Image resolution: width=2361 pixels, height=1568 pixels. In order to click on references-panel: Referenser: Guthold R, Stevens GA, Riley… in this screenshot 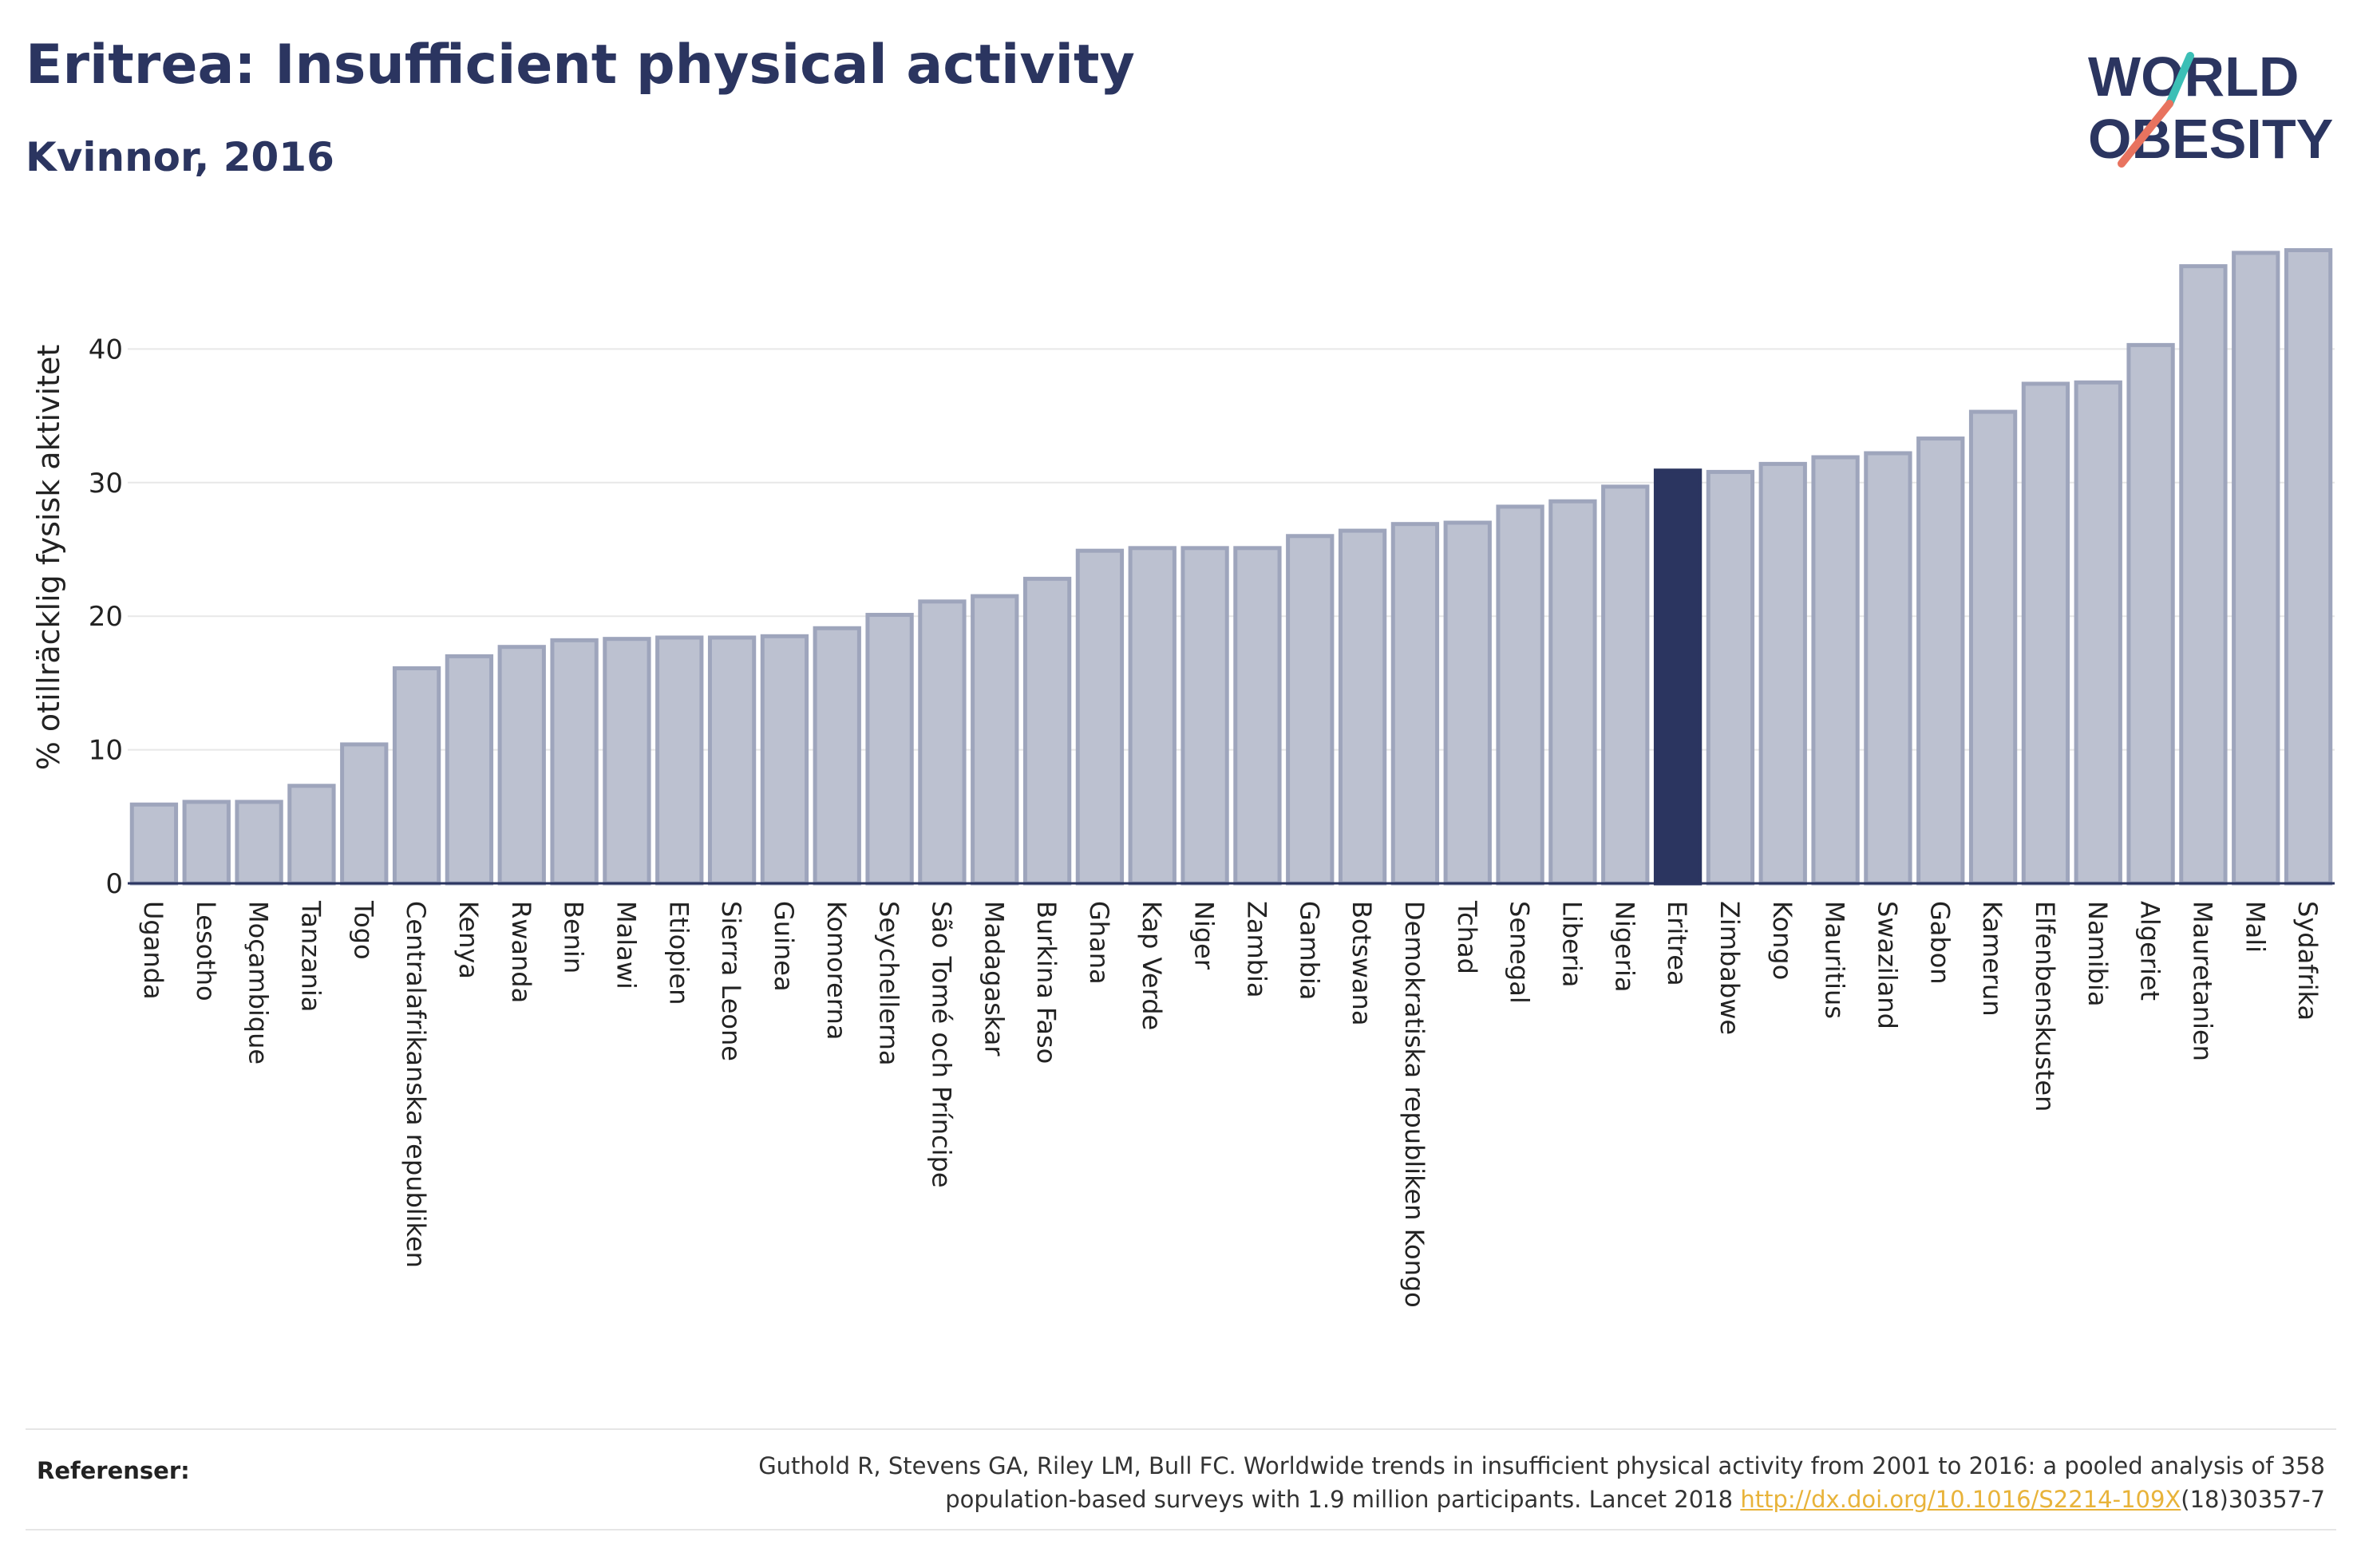, I will do `click(1181, 1479)`.